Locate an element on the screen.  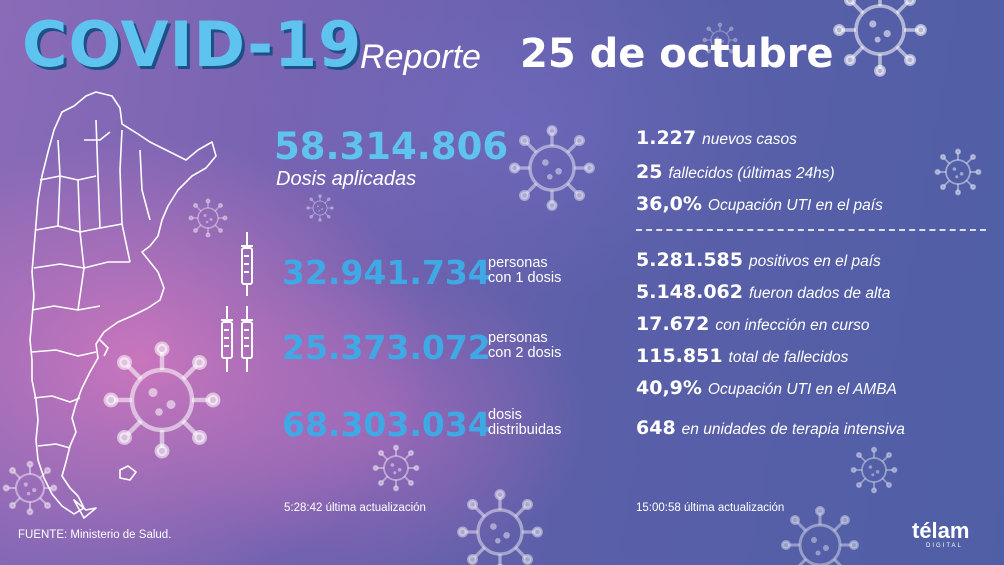
one-dose-value: 32.941.734 is located at coordinates (386, 272).